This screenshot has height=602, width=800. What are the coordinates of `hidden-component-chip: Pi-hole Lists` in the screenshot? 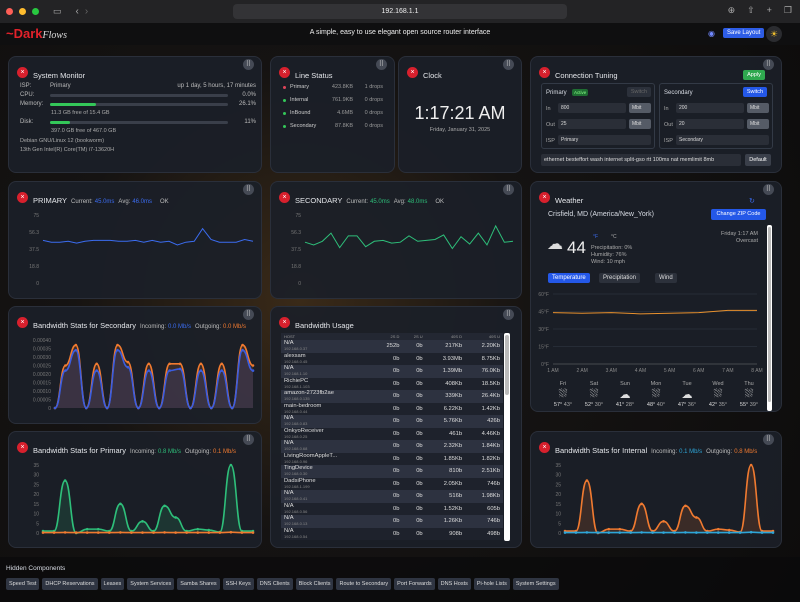 It's located at (491, 584).